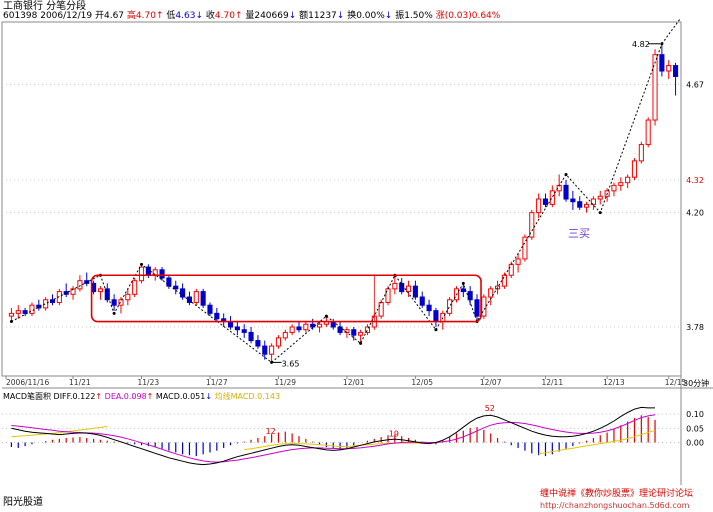  Describe the element at coordinates (27, 396) in the screenshot. I see `macd-name: MACD笔面积` at that location.